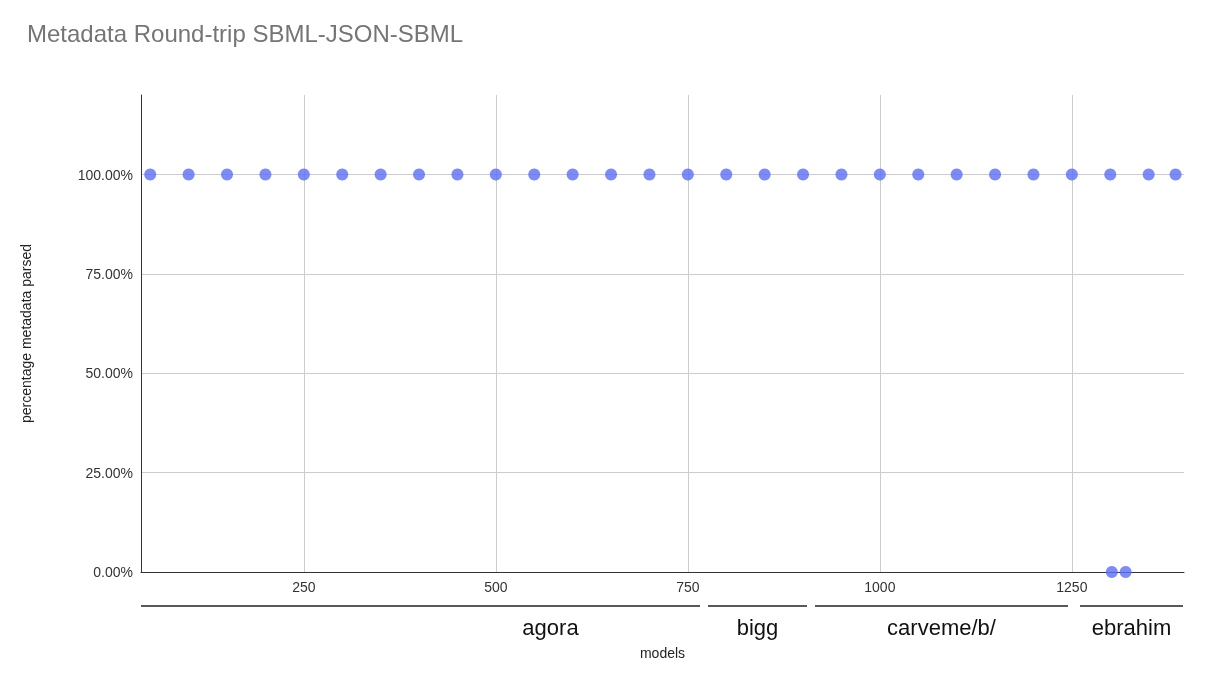 Image resolution: width=1205 pixels, height=679 pixels. Describe the element at coordinates (109, 273) in the screenshot. I see `y-tick-label: 75.00%` at that location.